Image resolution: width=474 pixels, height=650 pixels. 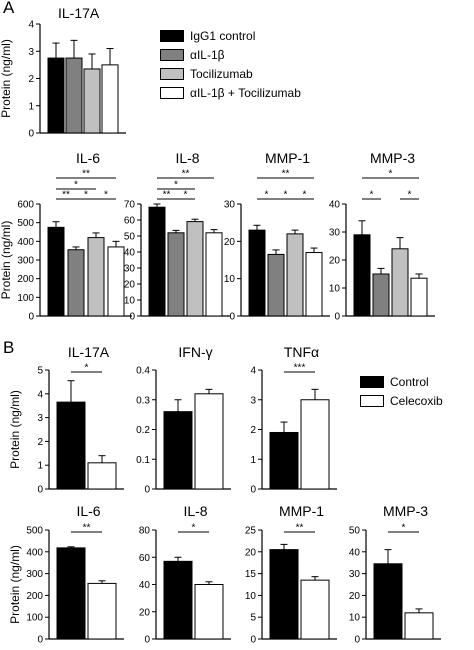 I want to click on legend-label: αIL-1β + Tocilizumab, so click(x=245, y=92).